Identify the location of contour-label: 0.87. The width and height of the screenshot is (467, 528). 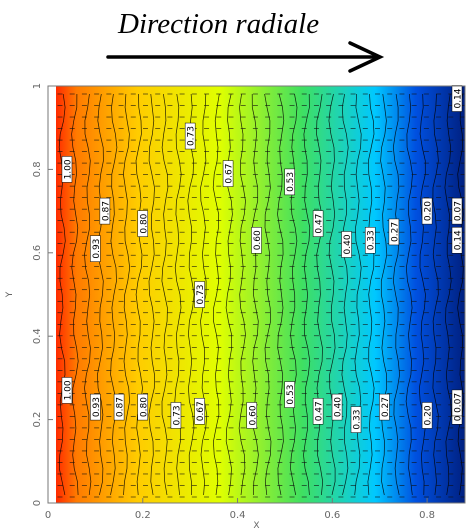
(105, 211).